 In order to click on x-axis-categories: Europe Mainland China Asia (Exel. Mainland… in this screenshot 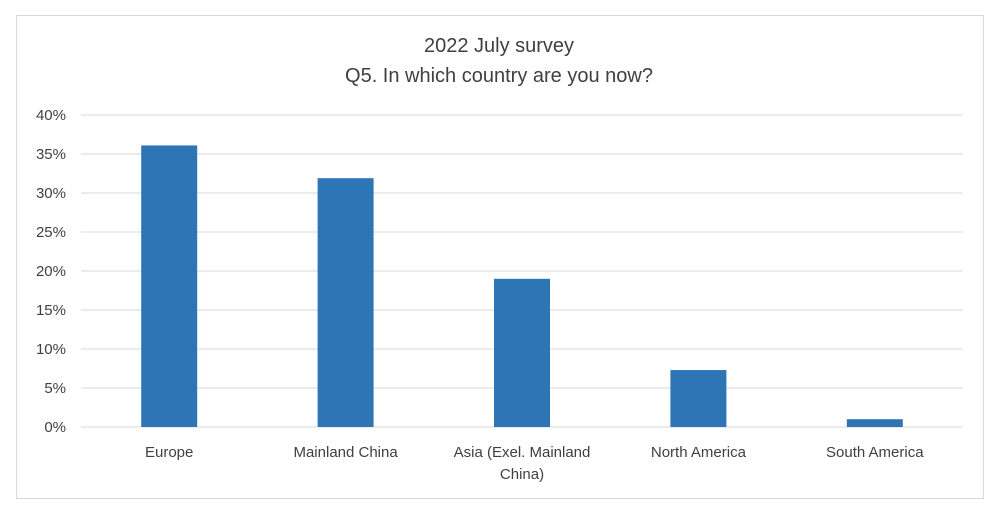, I will do `click(534, 463)`.